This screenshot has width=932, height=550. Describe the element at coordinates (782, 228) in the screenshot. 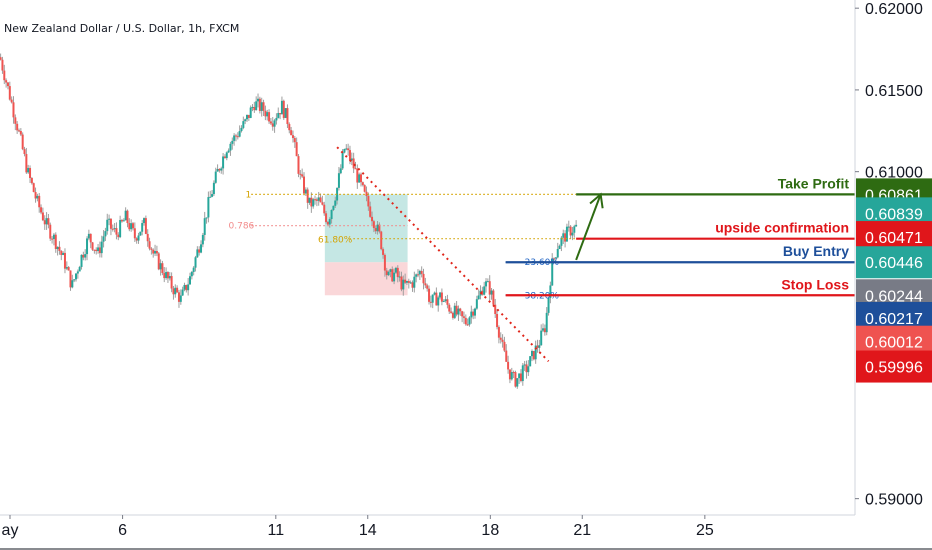

I see `level-label: upside confirmation` at that location.